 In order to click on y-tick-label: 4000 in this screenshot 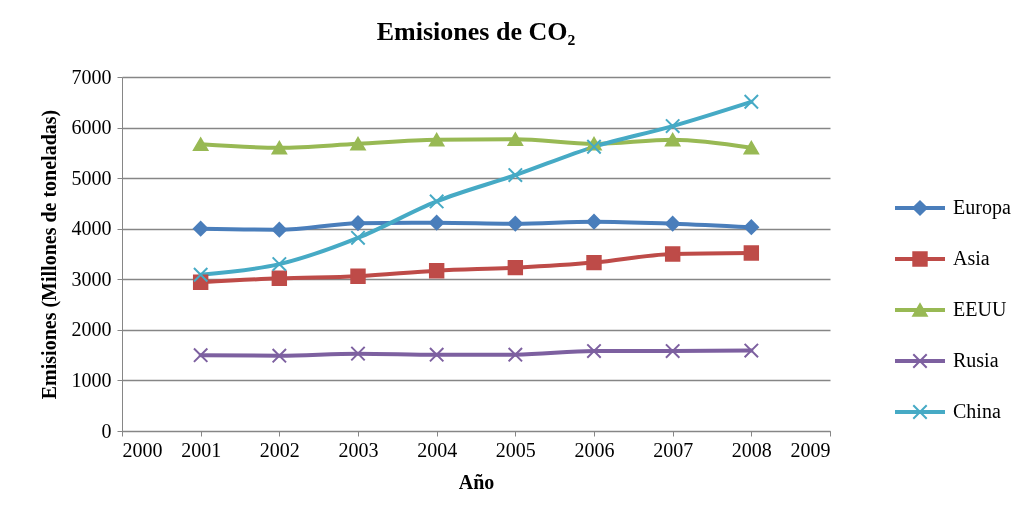, I will do `click(91, 228)`.